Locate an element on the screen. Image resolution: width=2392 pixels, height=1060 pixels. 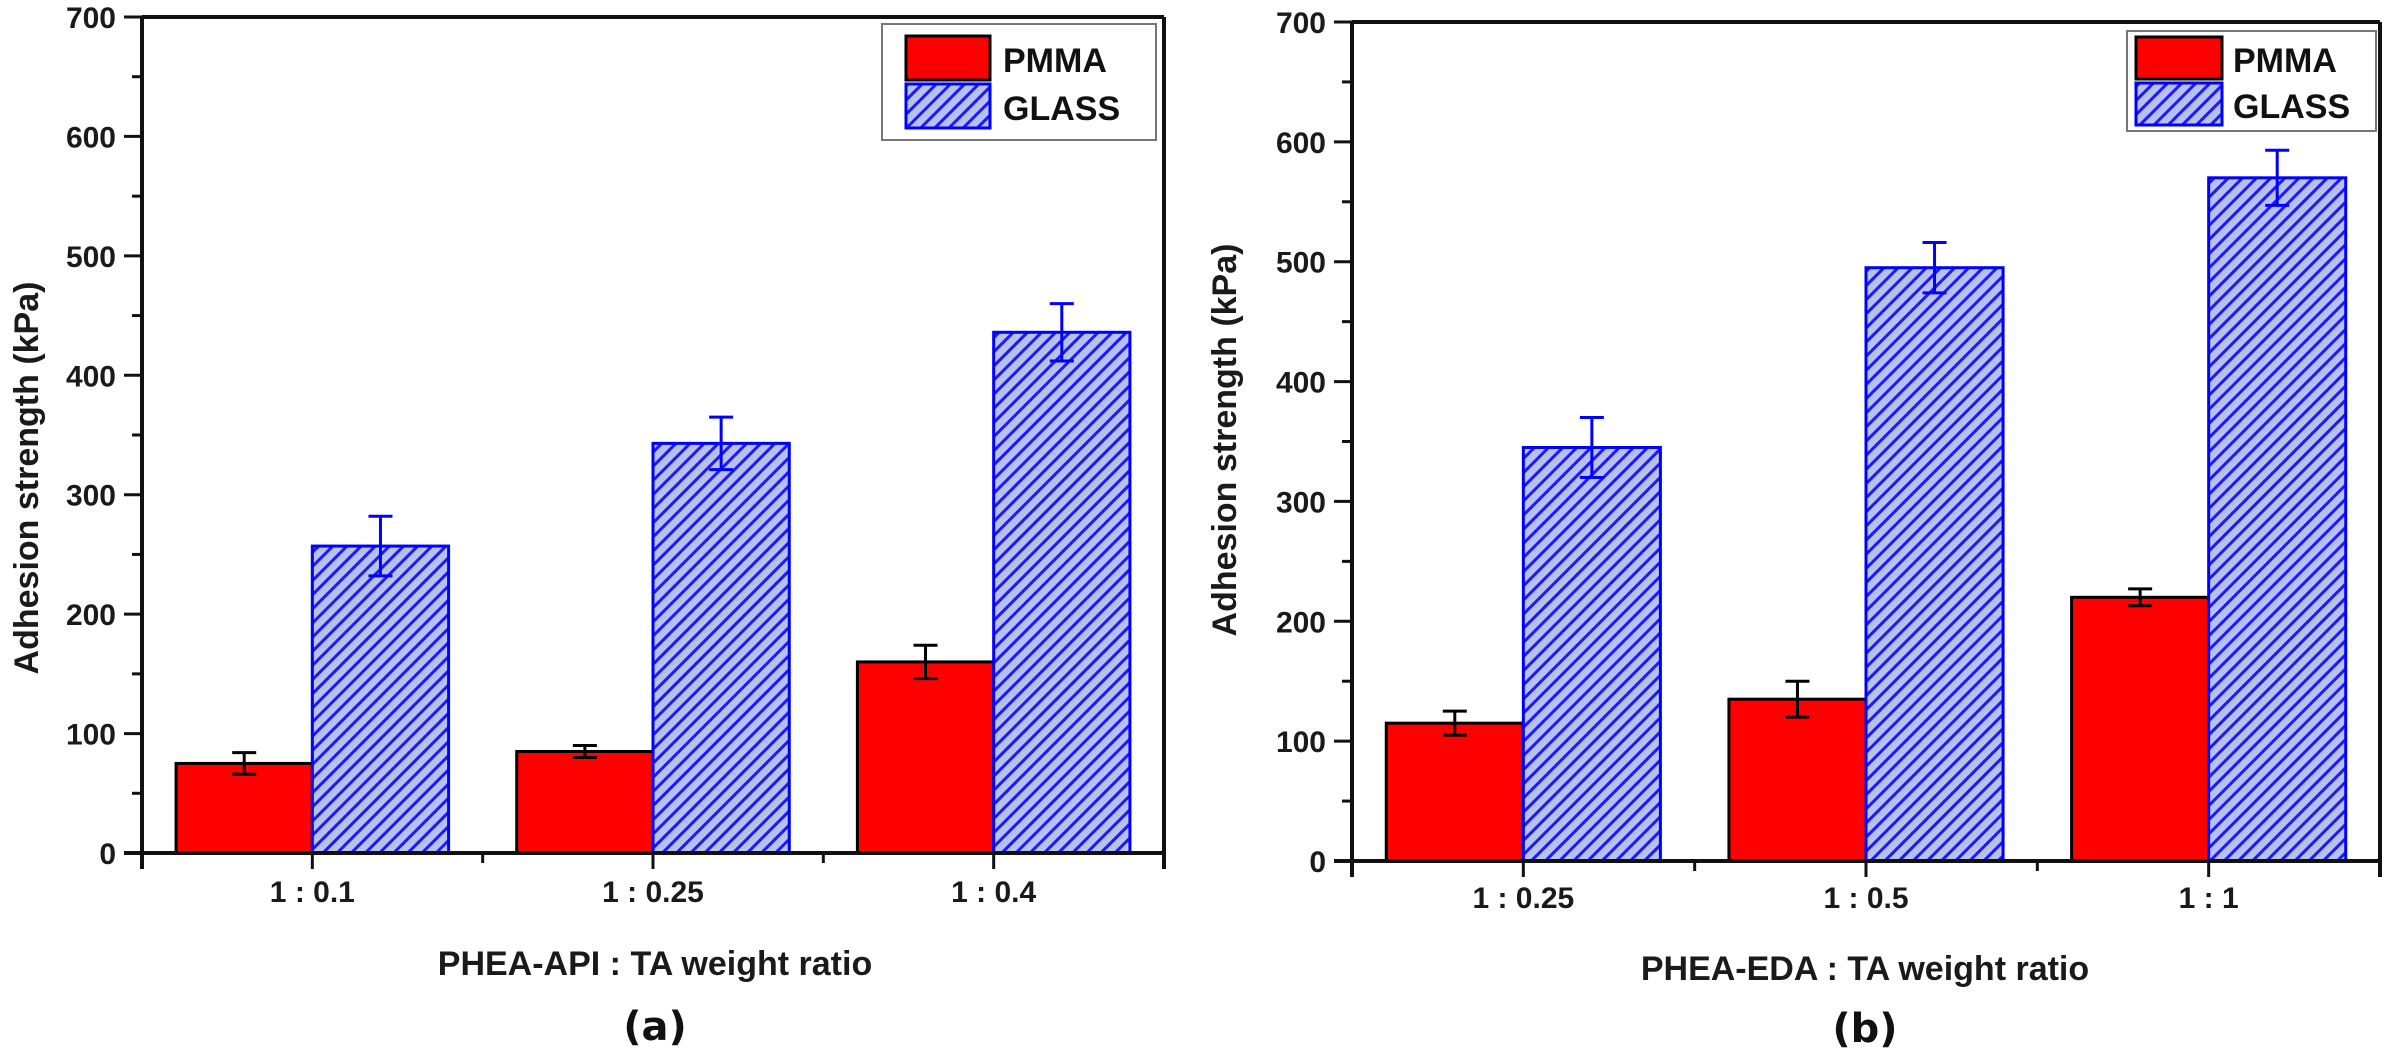
x-tick-label: 1 : 0.4 is located at coordinates (993, 892).